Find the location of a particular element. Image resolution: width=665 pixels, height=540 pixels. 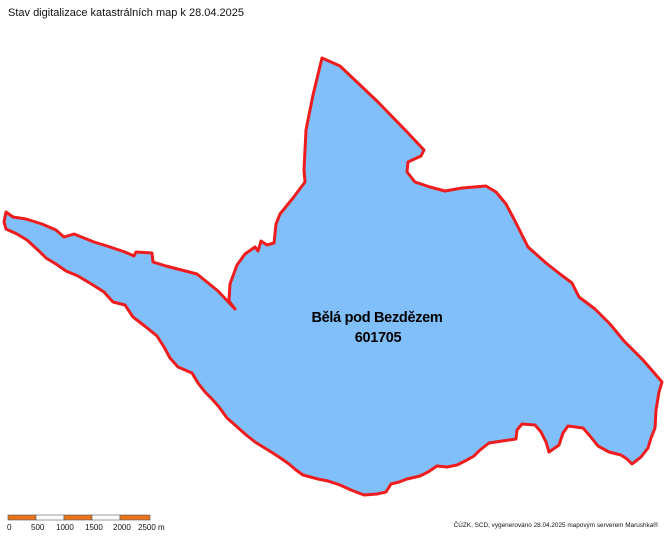

scale-label-0: 0 is located at coordinates (9, 527).